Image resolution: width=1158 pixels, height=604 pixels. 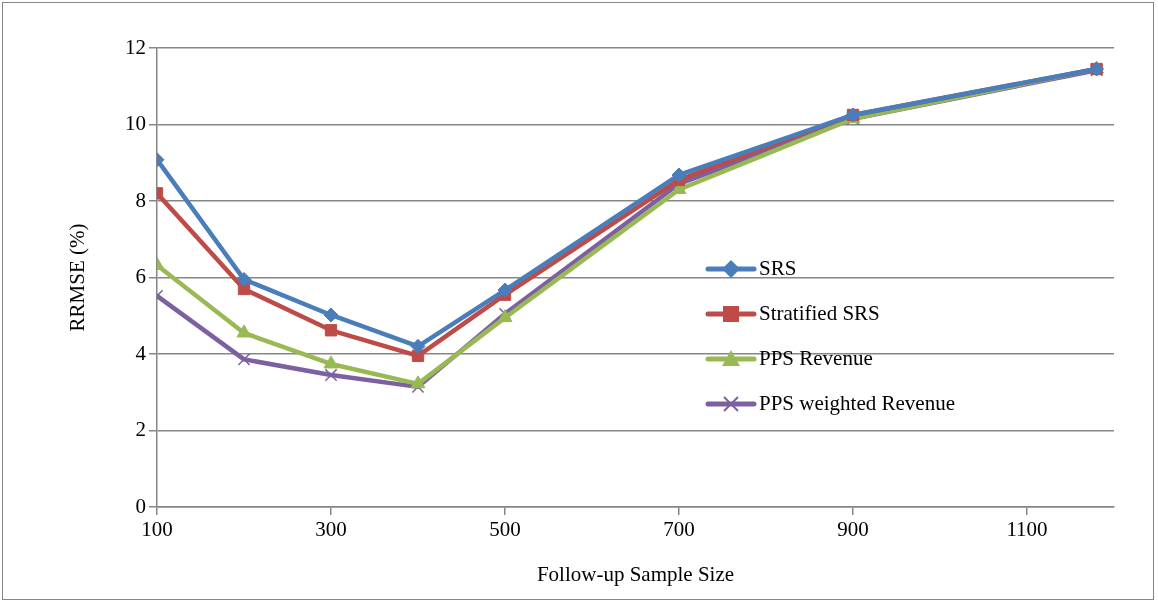 What do you see at coordinates (816, 358) in the screenshot?
I see `legend-label: PPS Revenue` at bounding box center [816, 358].